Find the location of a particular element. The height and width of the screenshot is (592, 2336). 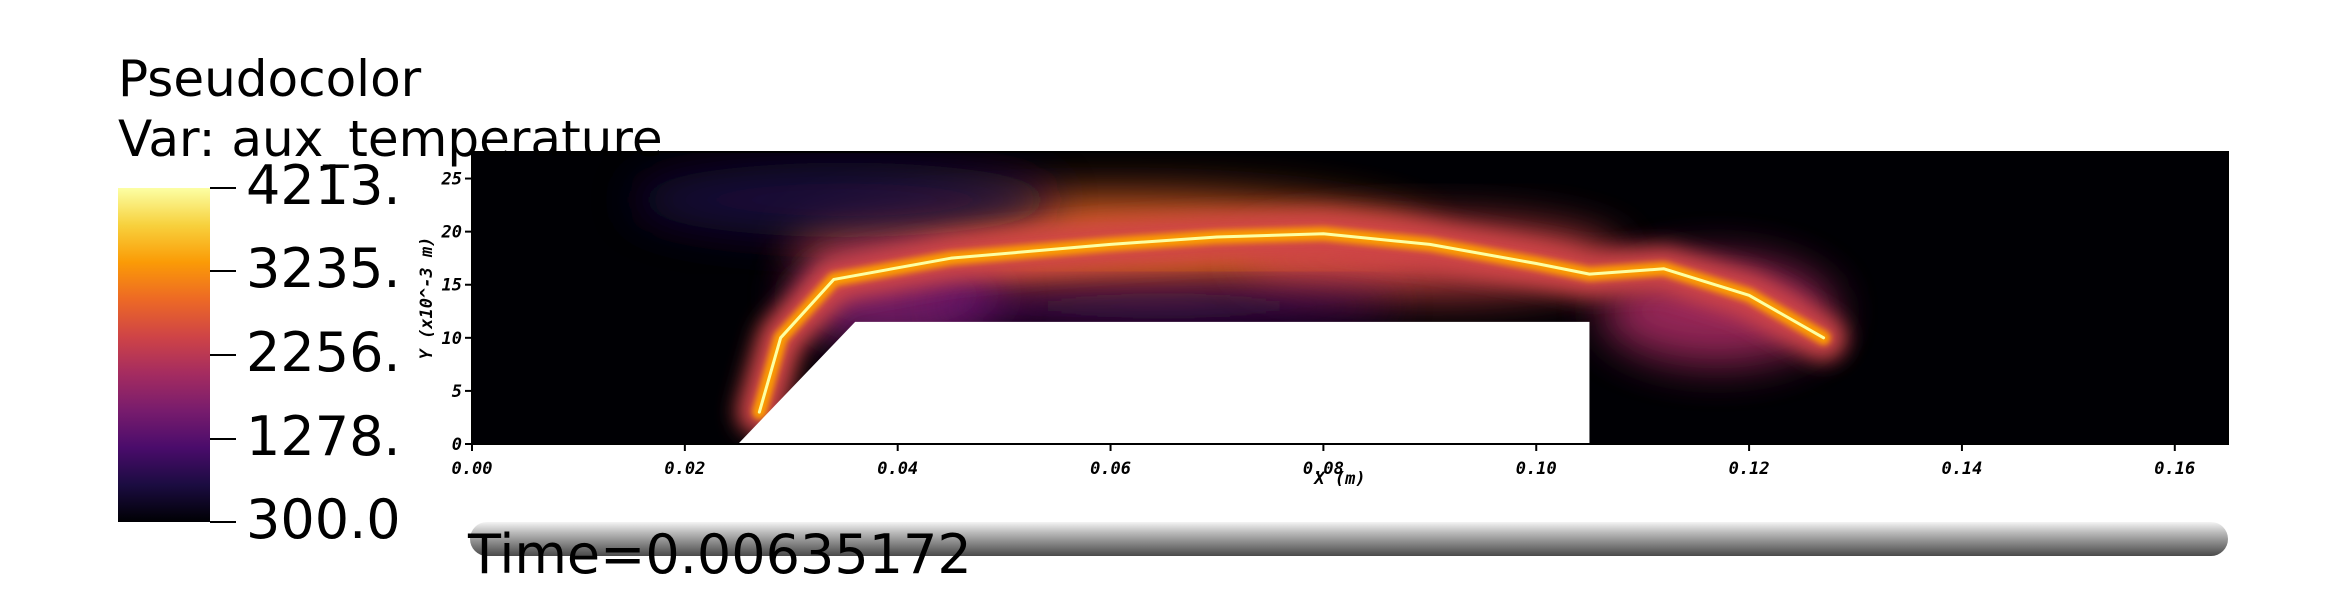

x-axis: 0.00 0.02 0.04 0.06 0.08 0.10 0.12 0.14 0.16 is located at coordinates (1323, 461).